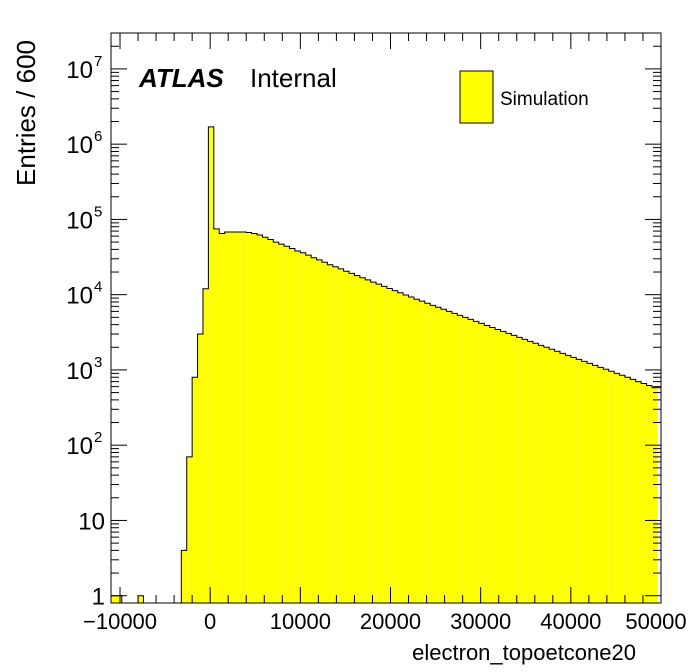  I want to click on y-tick-label-exponent: 4, so click(98, 287).